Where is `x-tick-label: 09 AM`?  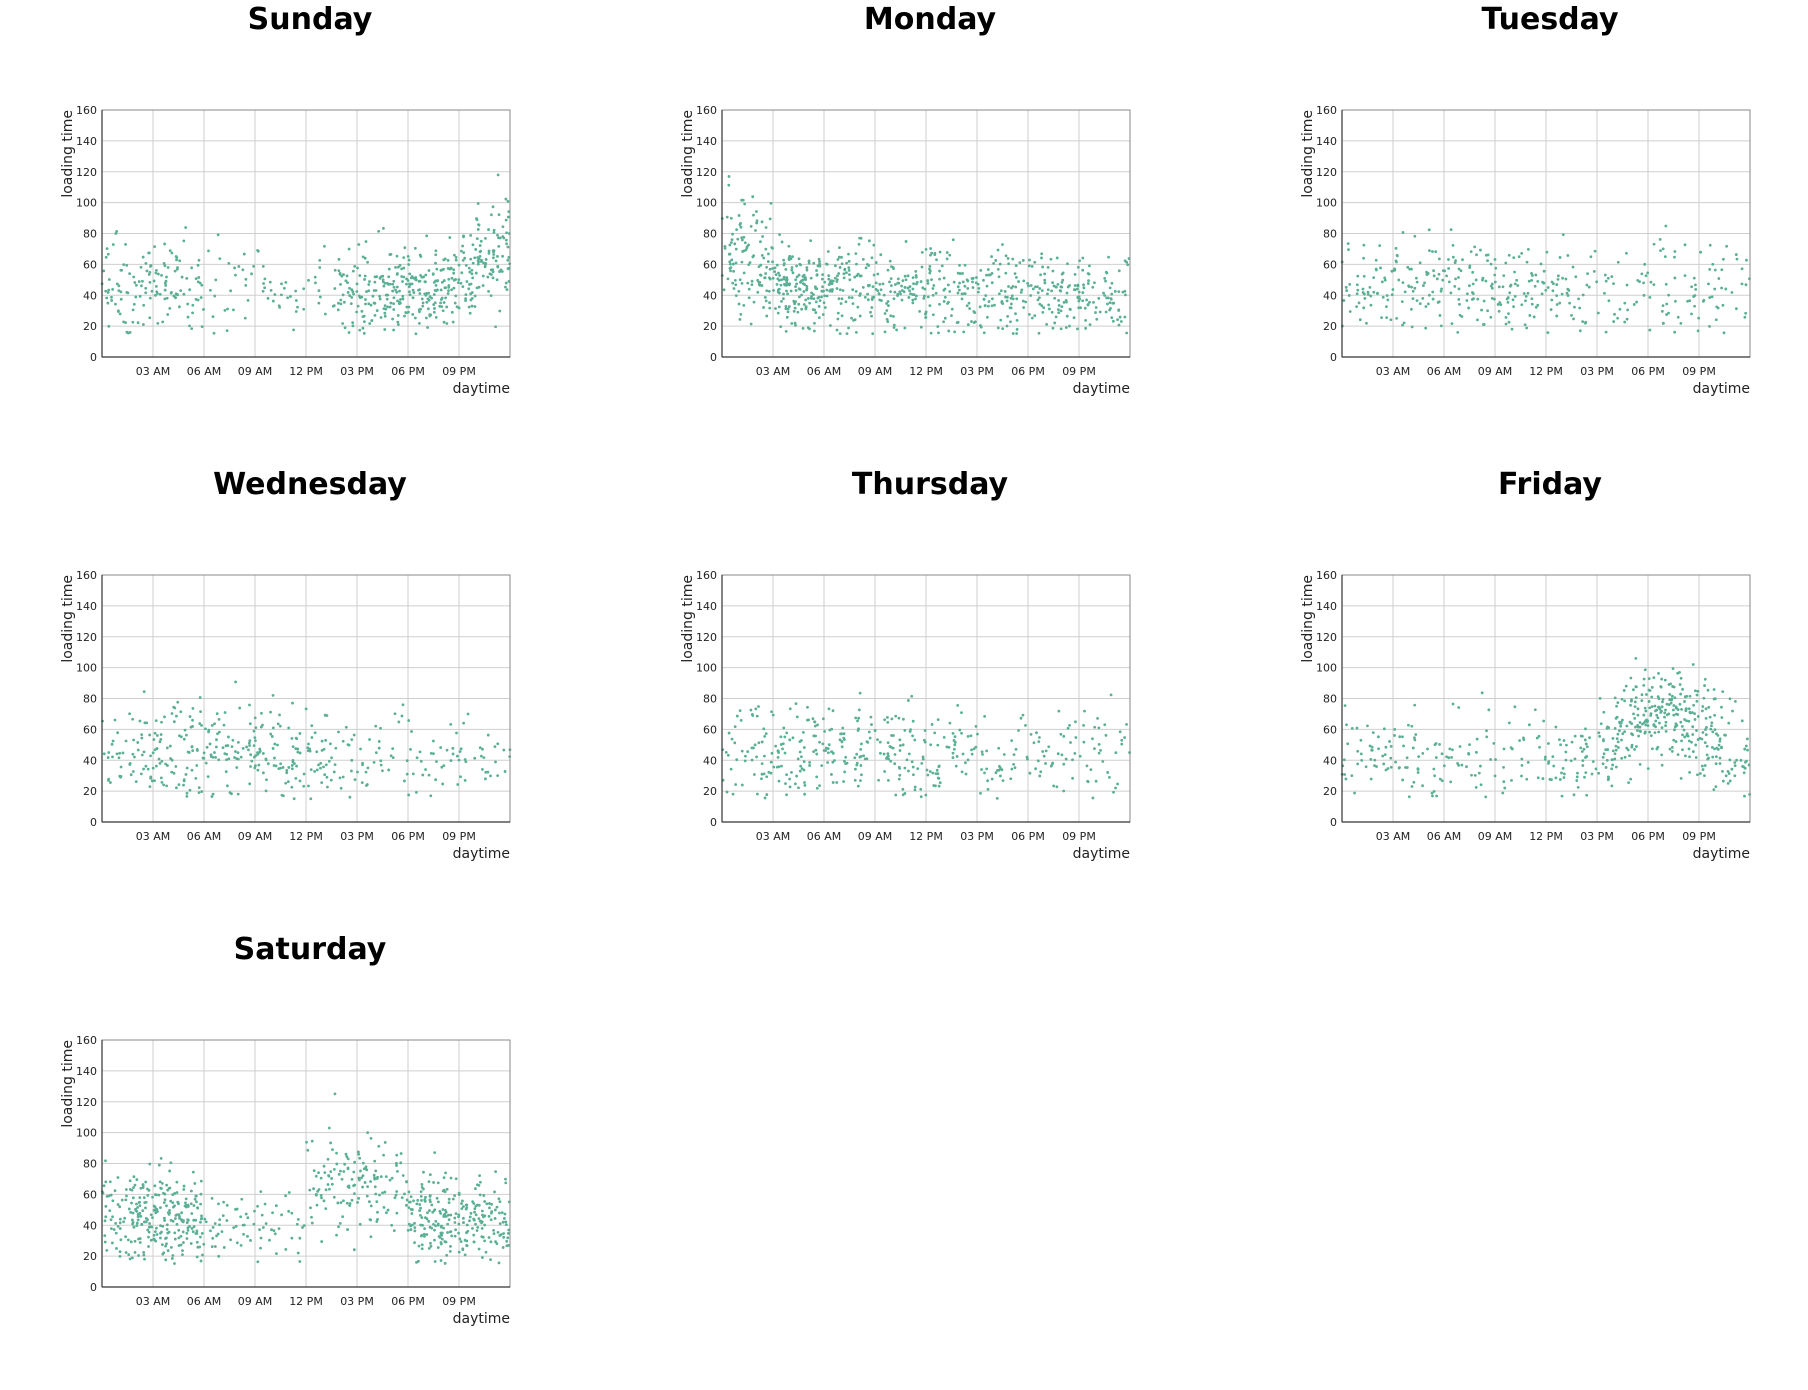 x-tick-label: 09 AM is located at coordinates (255, 371).